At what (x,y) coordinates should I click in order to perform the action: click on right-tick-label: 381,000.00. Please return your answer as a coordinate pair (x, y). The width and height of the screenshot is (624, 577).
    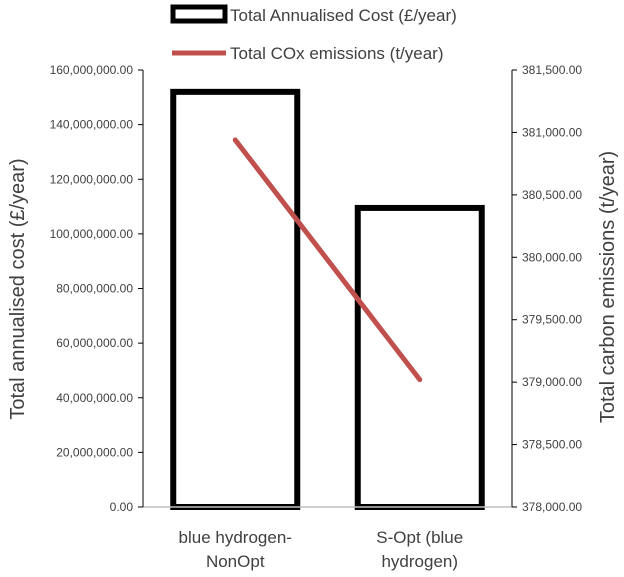
    Looking at the image, I should click on (552, 132).